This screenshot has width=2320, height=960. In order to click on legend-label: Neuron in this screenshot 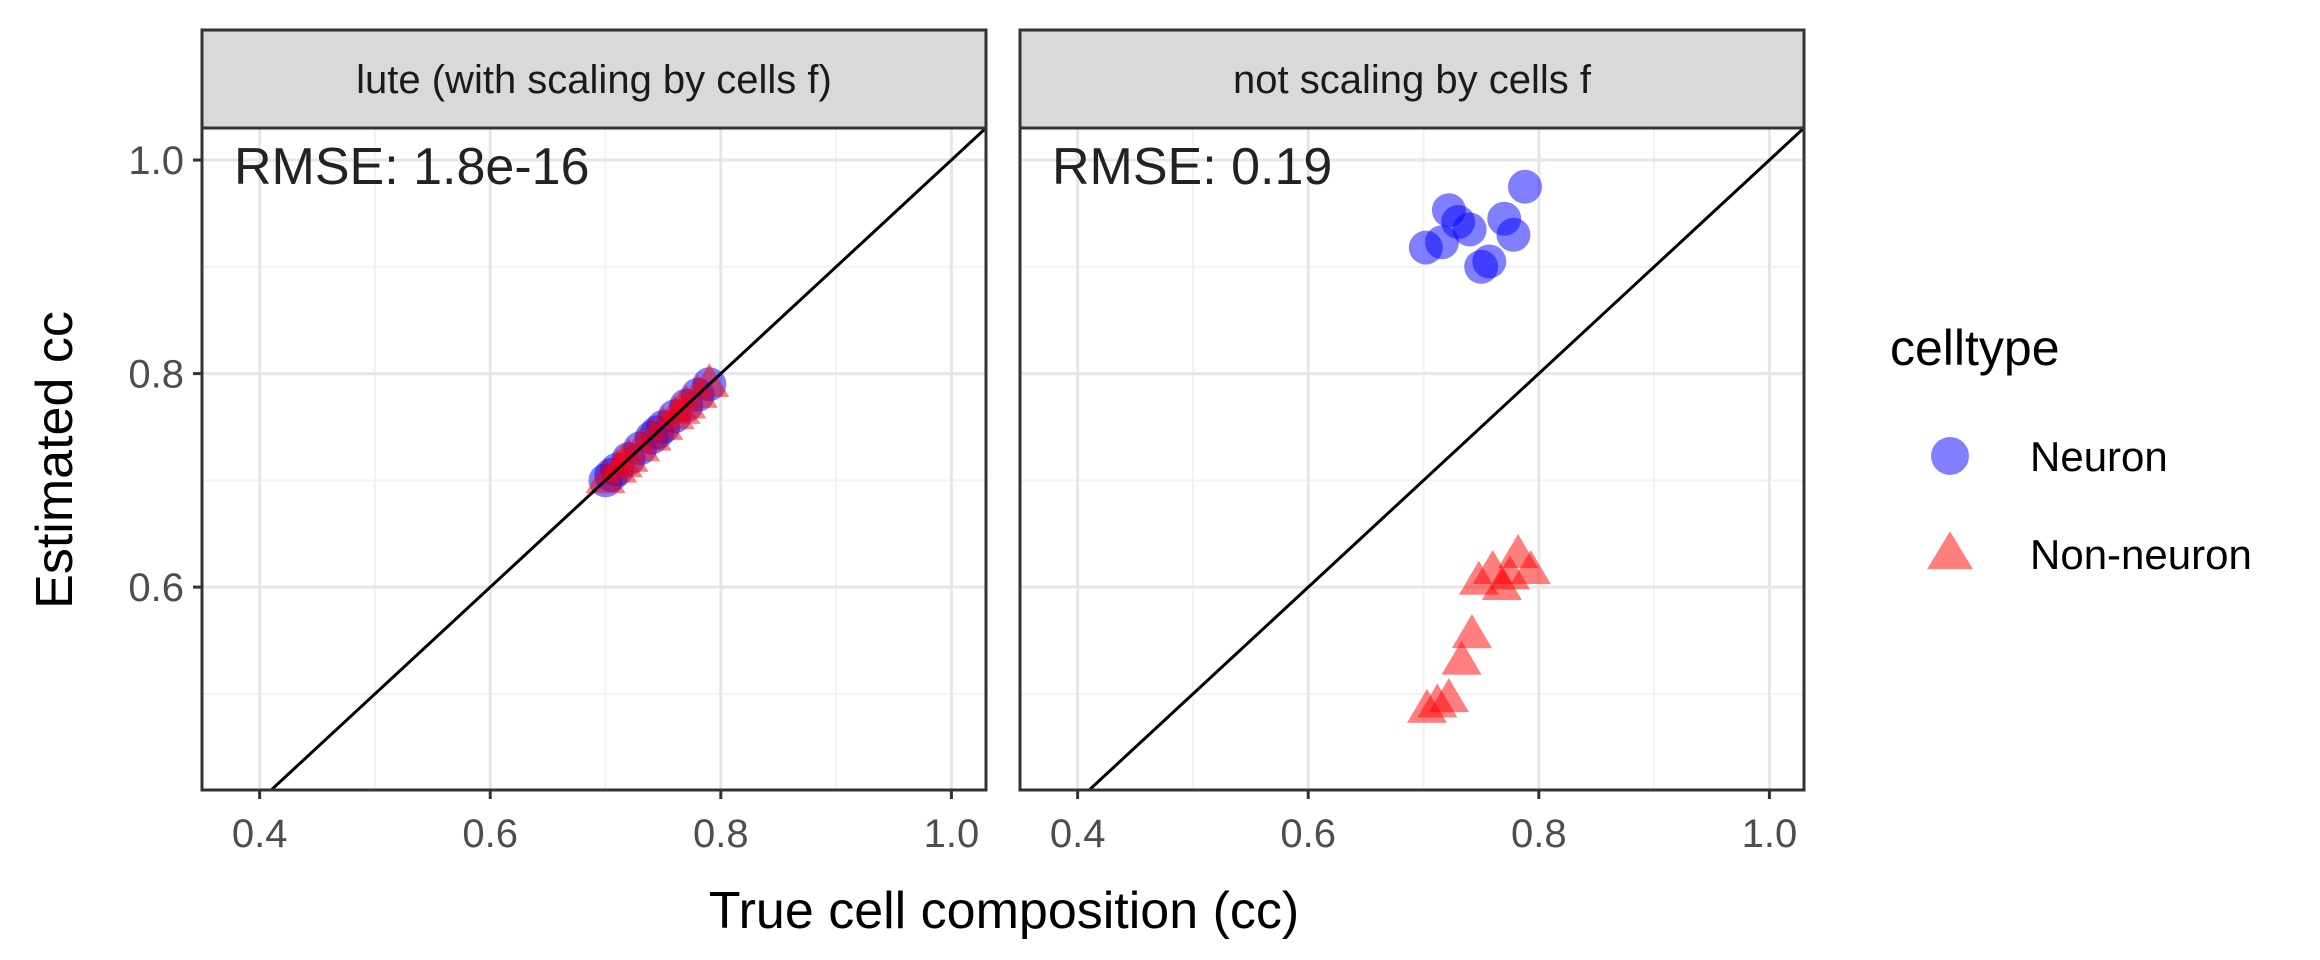, I will do `click(2099, 456)`.